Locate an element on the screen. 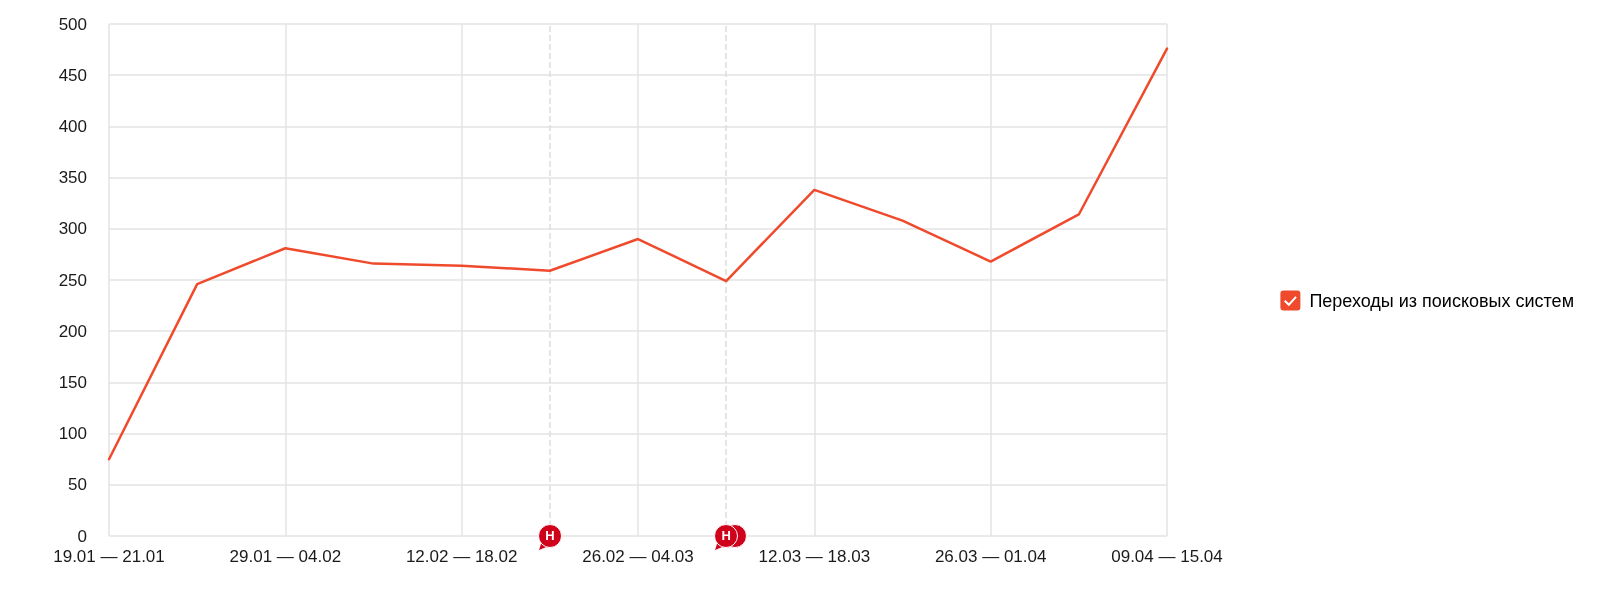  x-tick-label: 12.02 — 18.02 is located at coordinates (461, 556).